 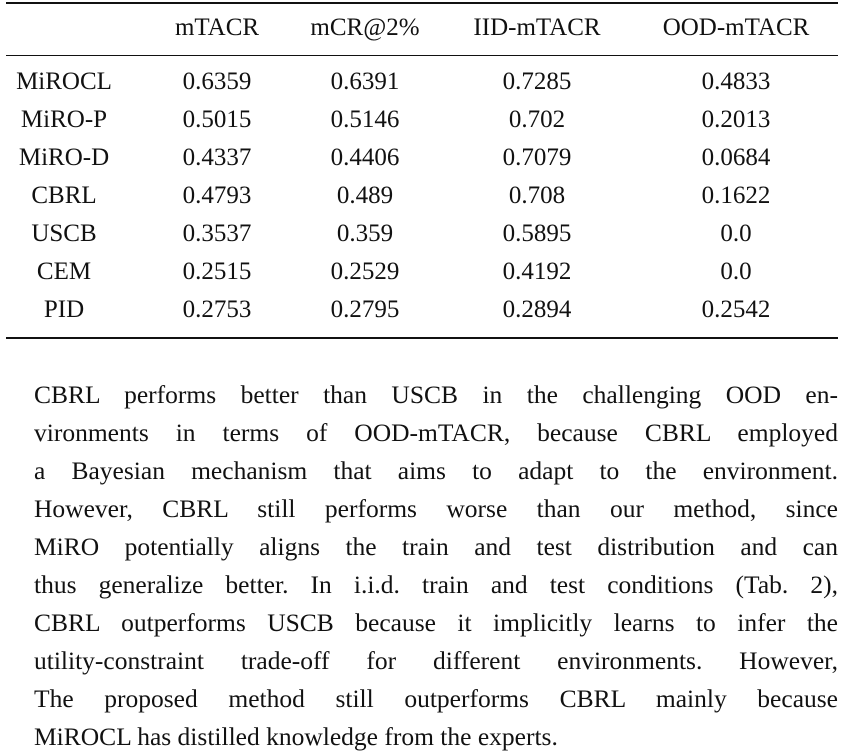 What do you see at coordinates (365, 119) in the screenshot?
I see `metric-value: 0.5146` at bounding box center [365, 119].